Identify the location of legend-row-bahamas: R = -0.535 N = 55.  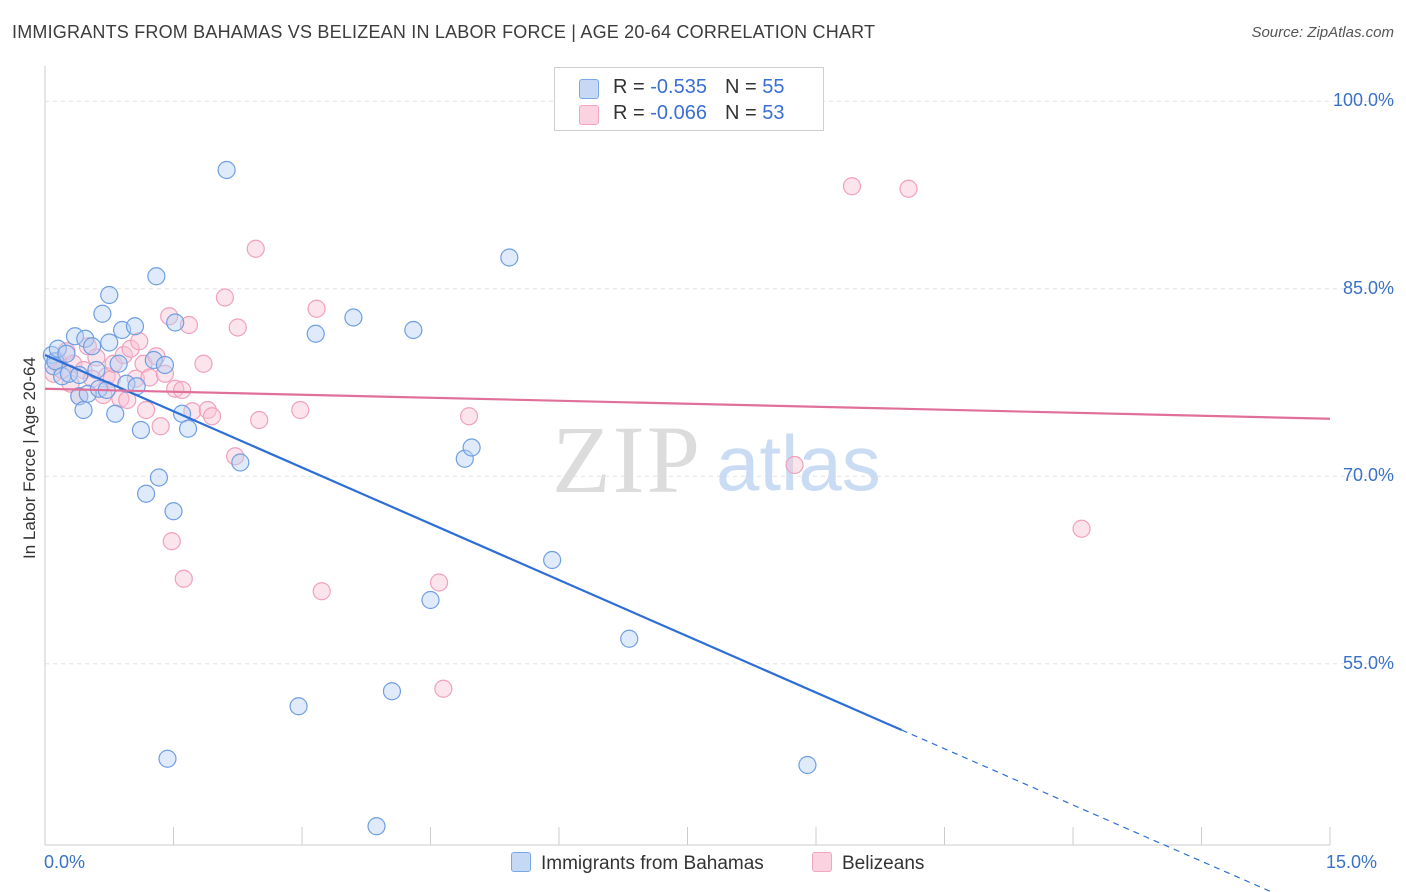
(689, 88).